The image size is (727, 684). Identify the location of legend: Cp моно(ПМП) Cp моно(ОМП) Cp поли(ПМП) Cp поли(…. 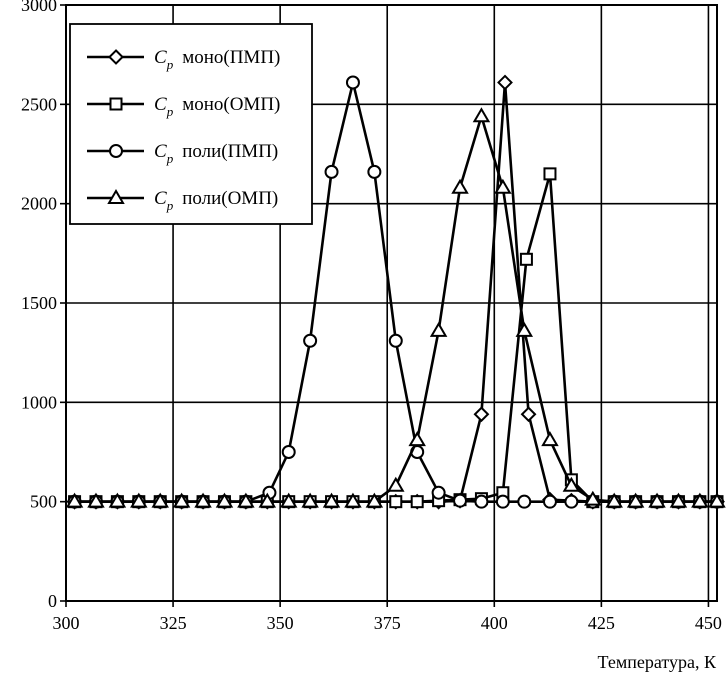
(191, 124).